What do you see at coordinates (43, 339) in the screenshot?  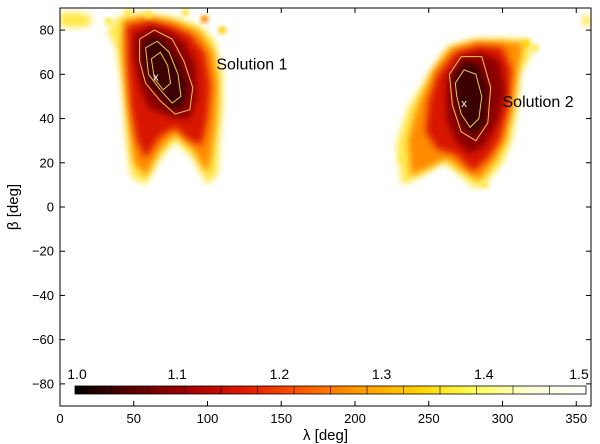 I see `y-tick-label: −60` at bounding box center [43, 339].